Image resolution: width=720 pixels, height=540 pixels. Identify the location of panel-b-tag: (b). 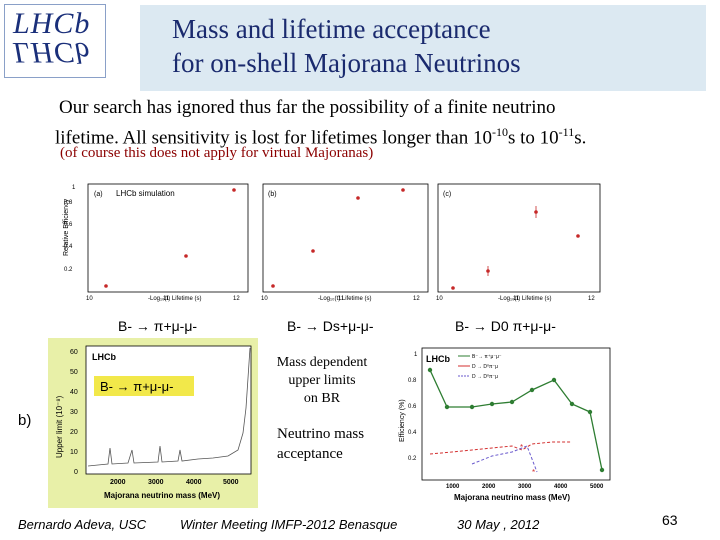
(272, 194).